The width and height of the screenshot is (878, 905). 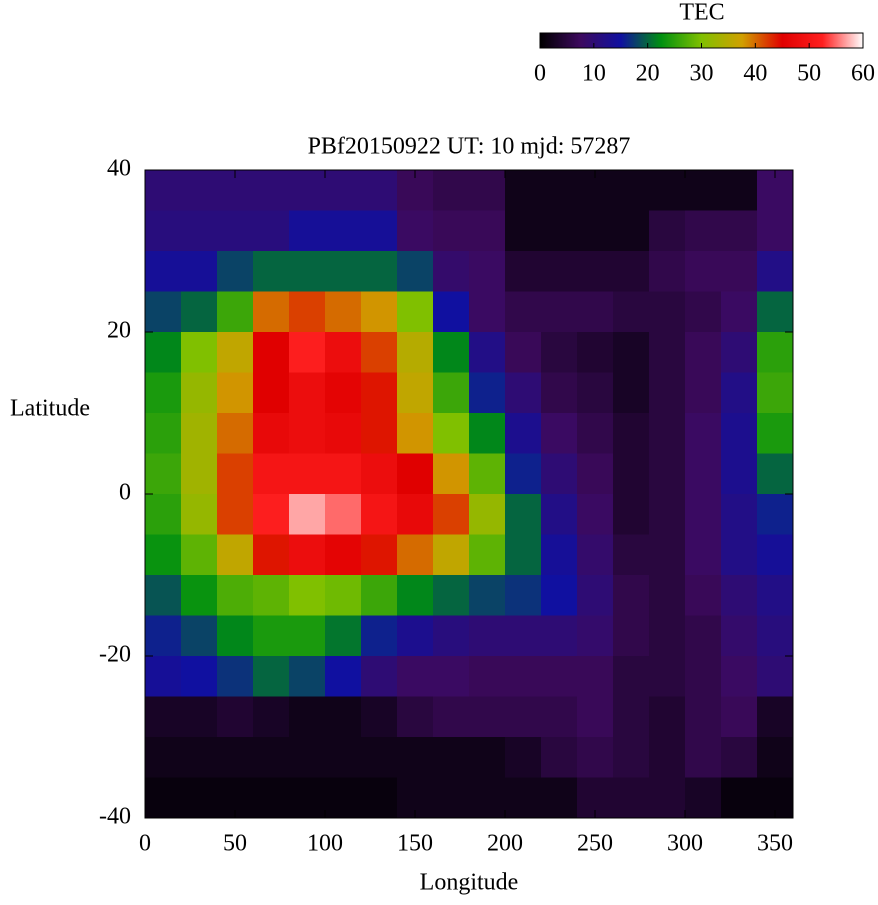 I want to click on x-tick-label: 50, so click(x=235, y=844).